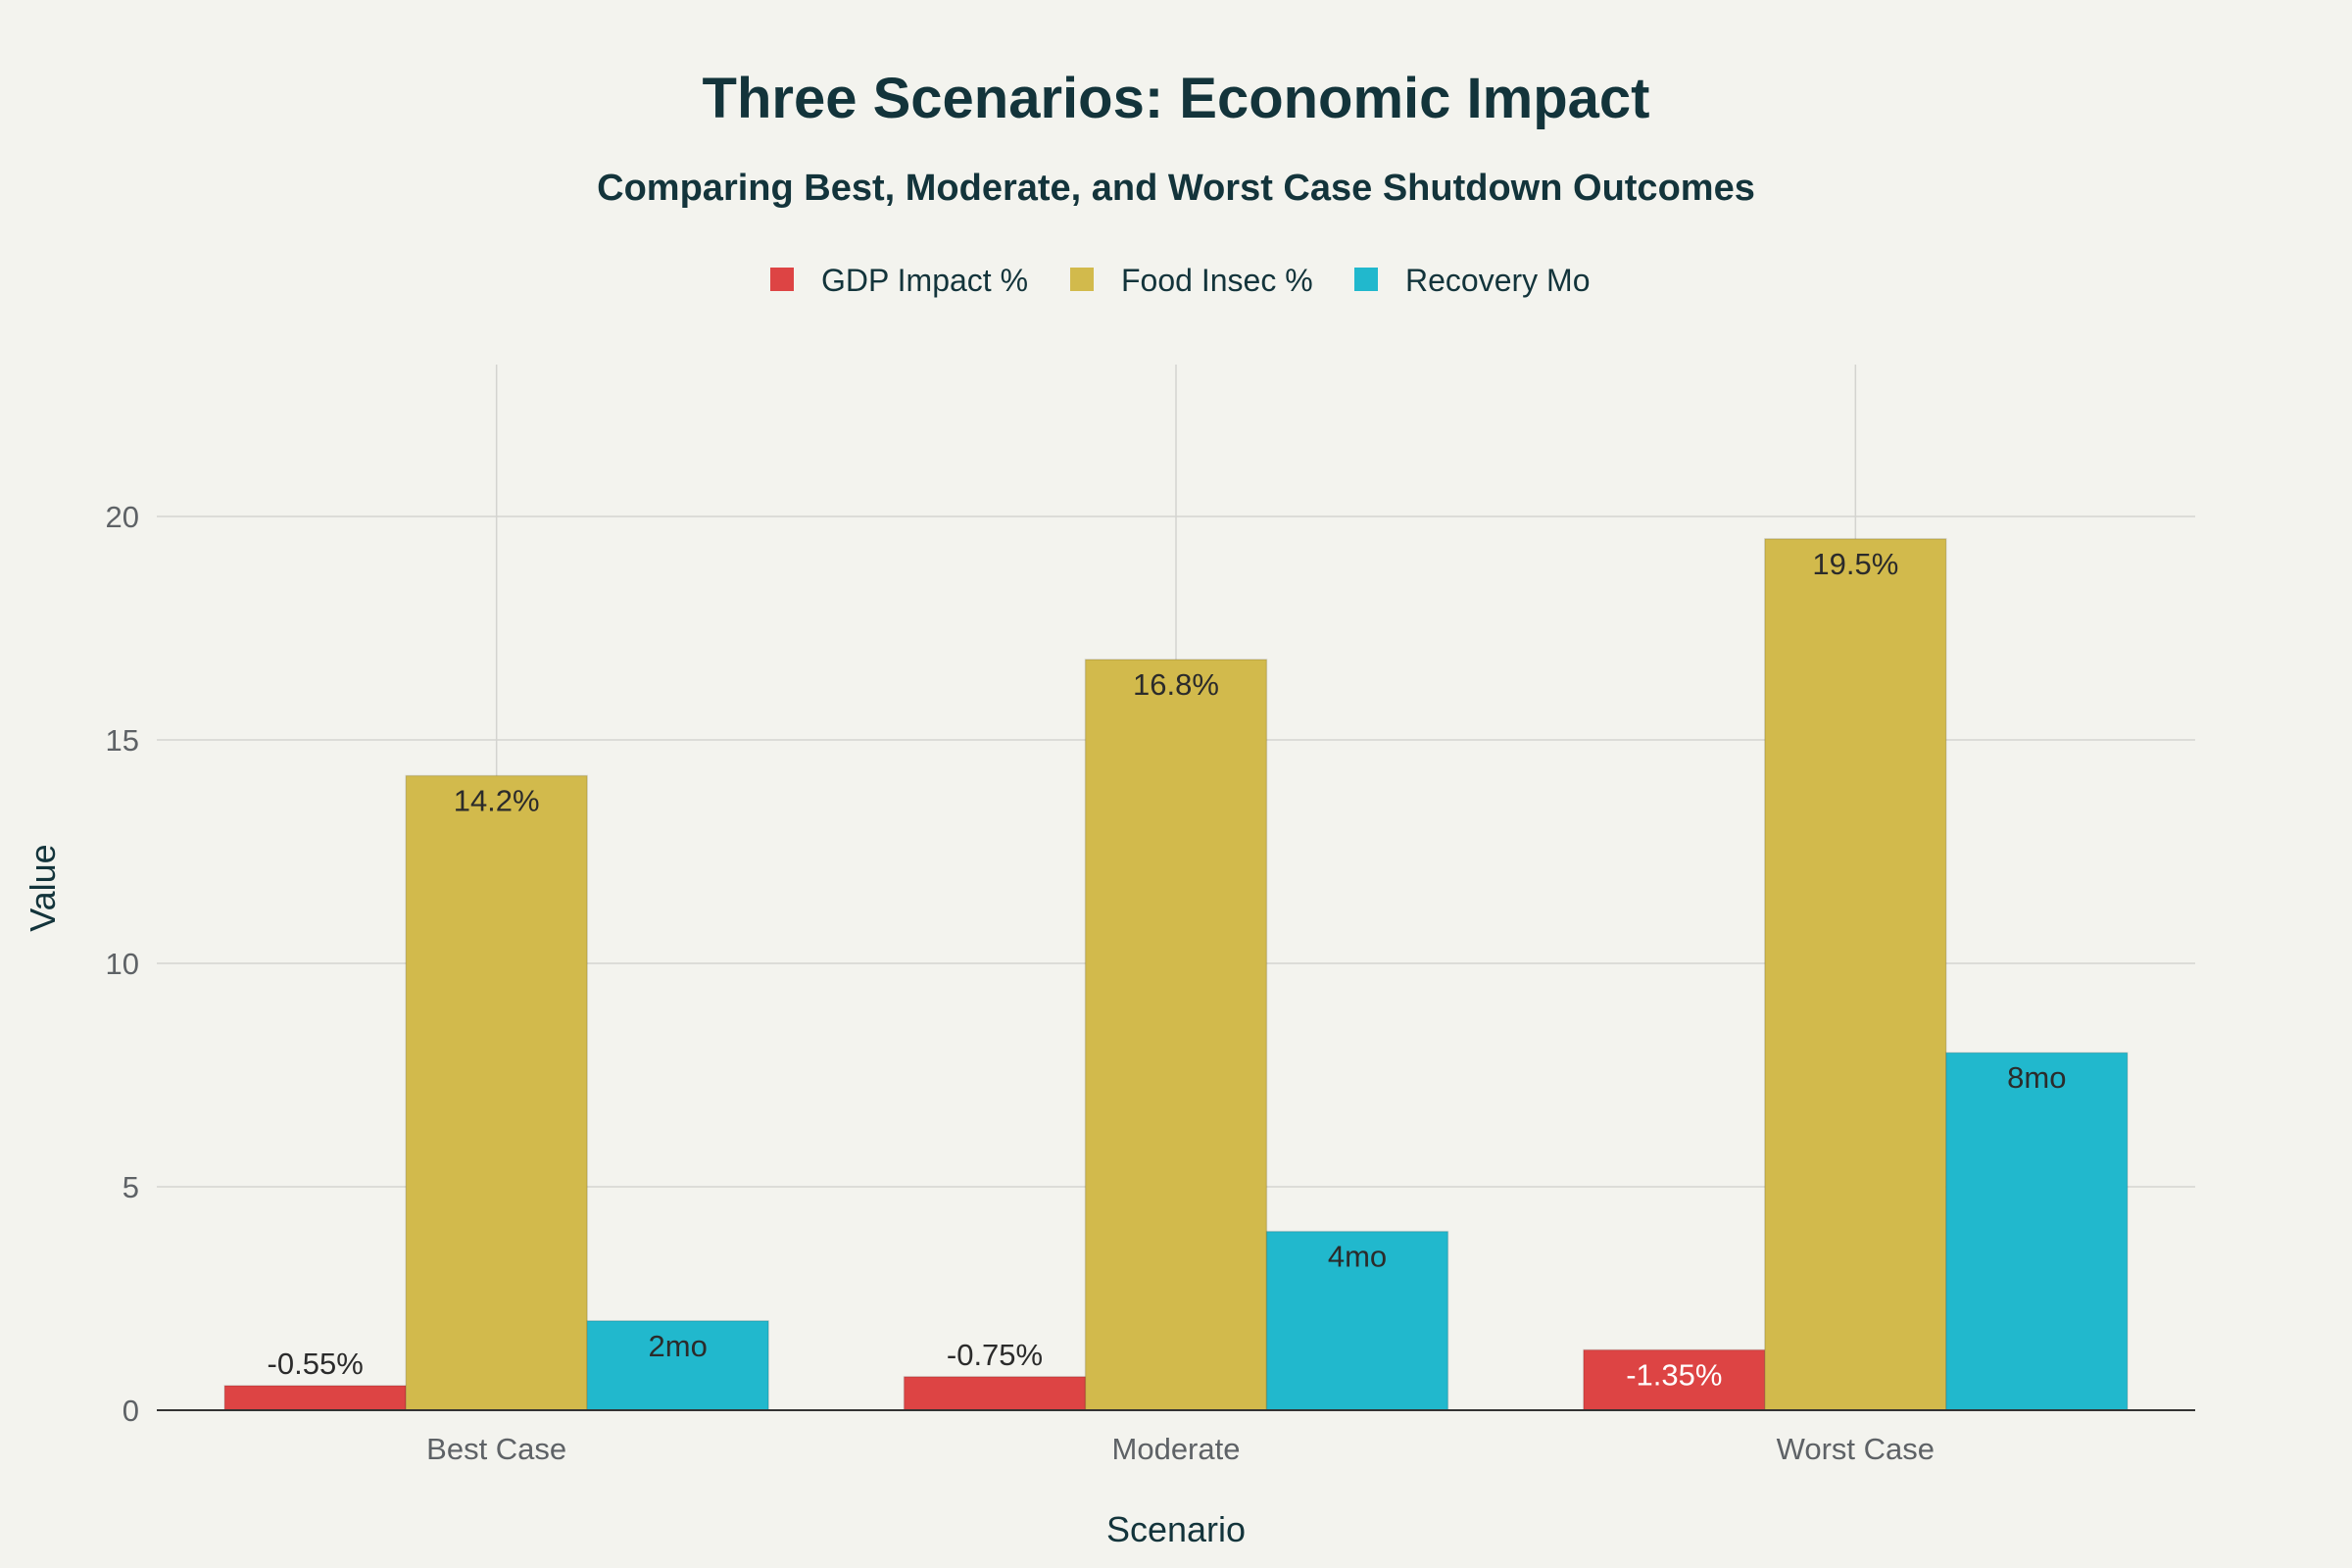 This screenshot has width=2352, height=1568. I want to click on bar-data-label: -0.75%, so click(995, 1355).